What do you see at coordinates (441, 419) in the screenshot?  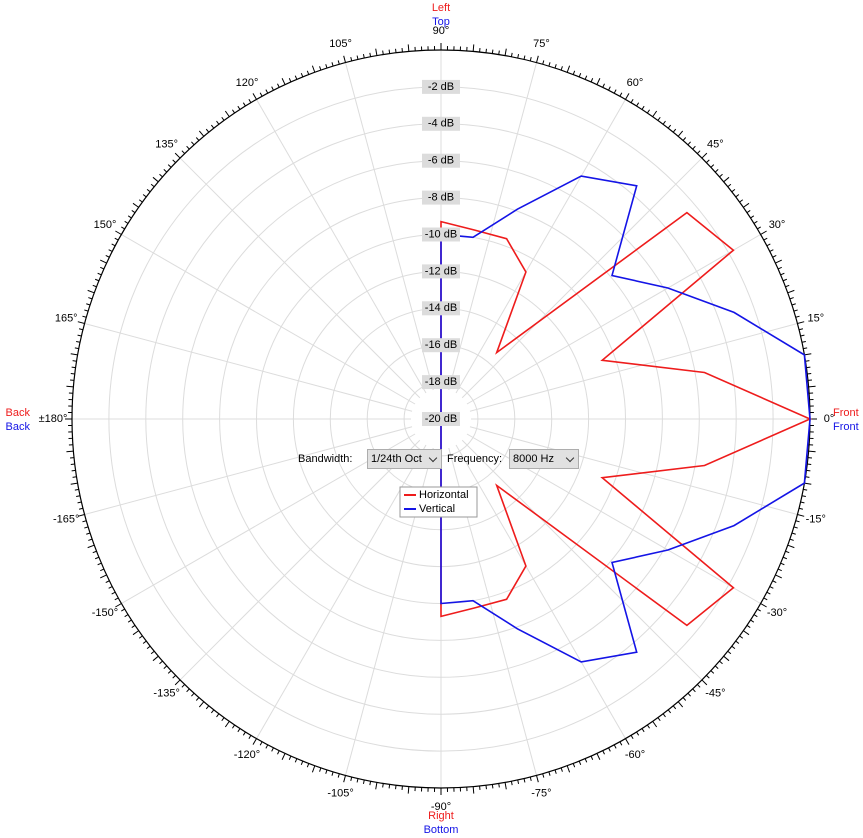 I see `r-tick-label: -20 dB` at bounding box center [441, 419].